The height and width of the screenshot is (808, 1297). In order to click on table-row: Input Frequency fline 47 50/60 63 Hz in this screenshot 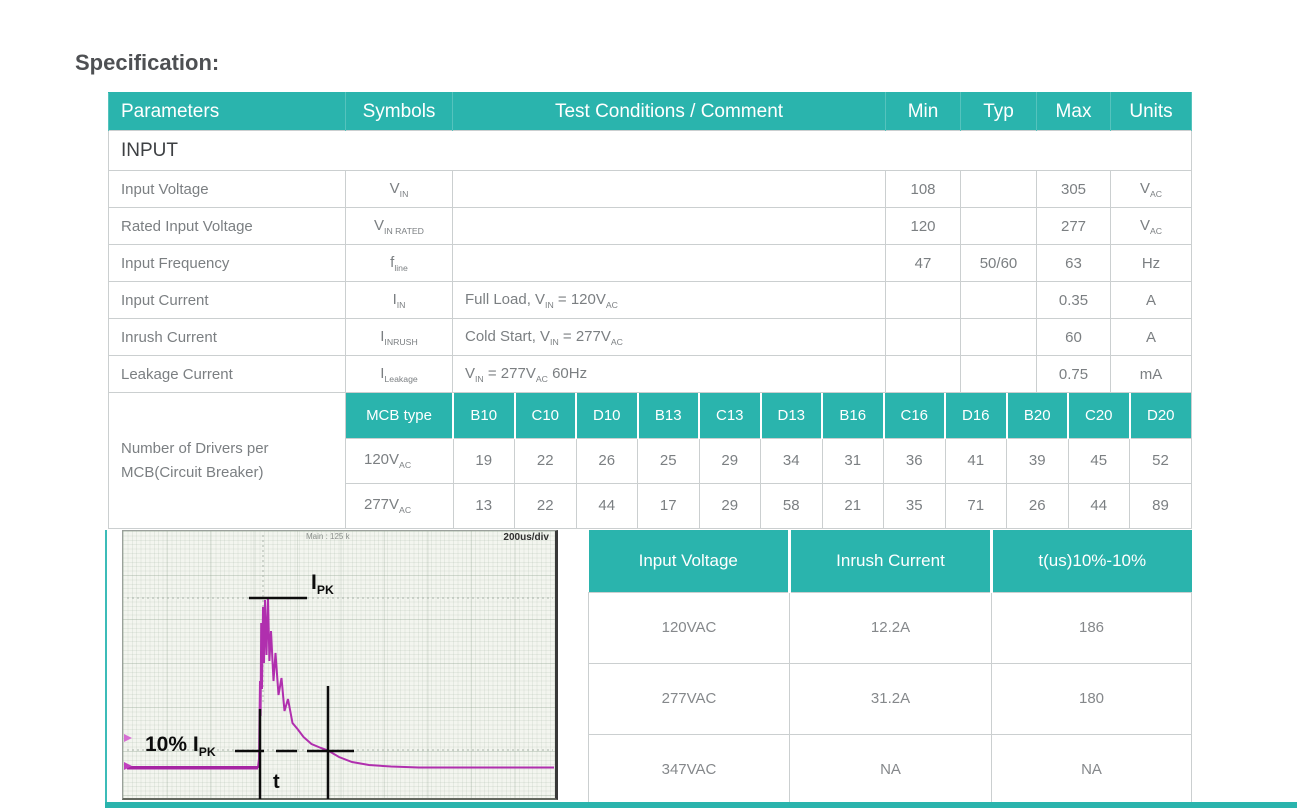, I will do `click(650, 263)`.